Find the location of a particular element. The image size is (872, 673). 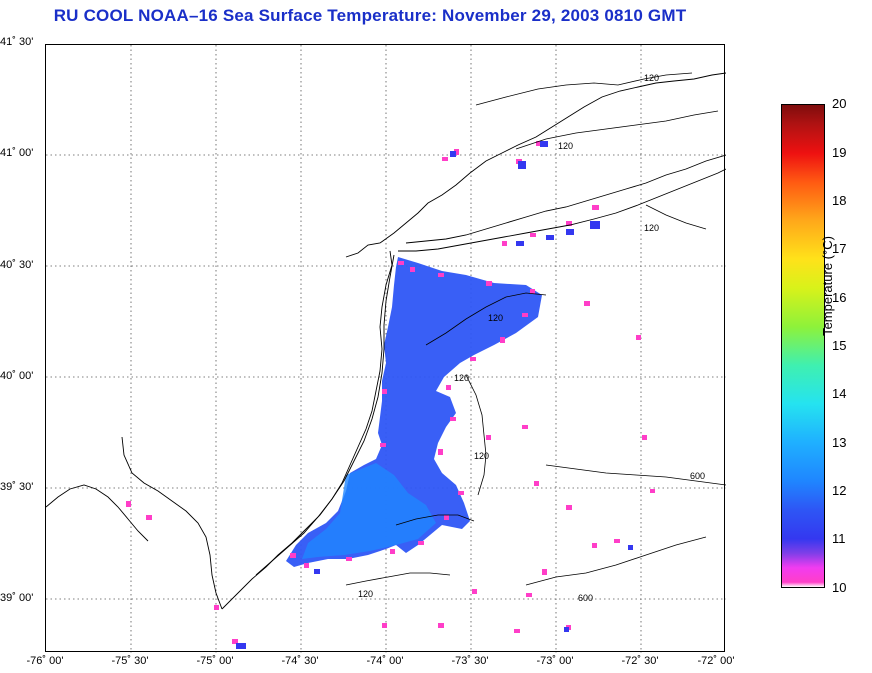

colorbar-tick: 20 is located at coordinates (839, 103).